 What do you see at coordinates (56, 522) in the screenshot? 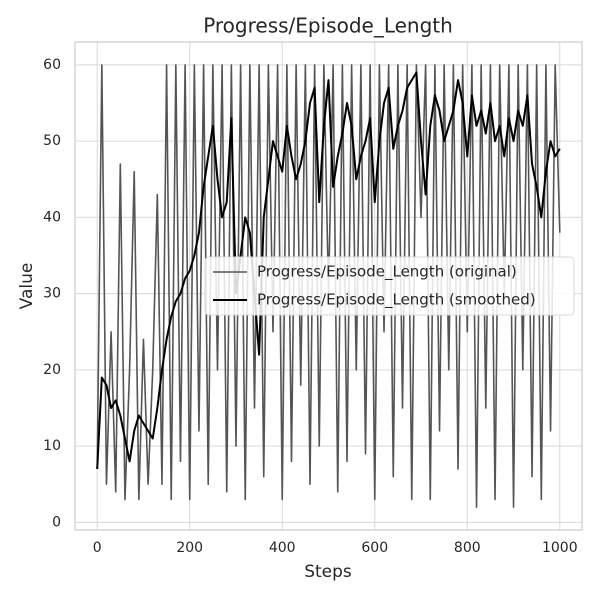
I see `y-tick-label: 0` at bounding box center [56, 522].